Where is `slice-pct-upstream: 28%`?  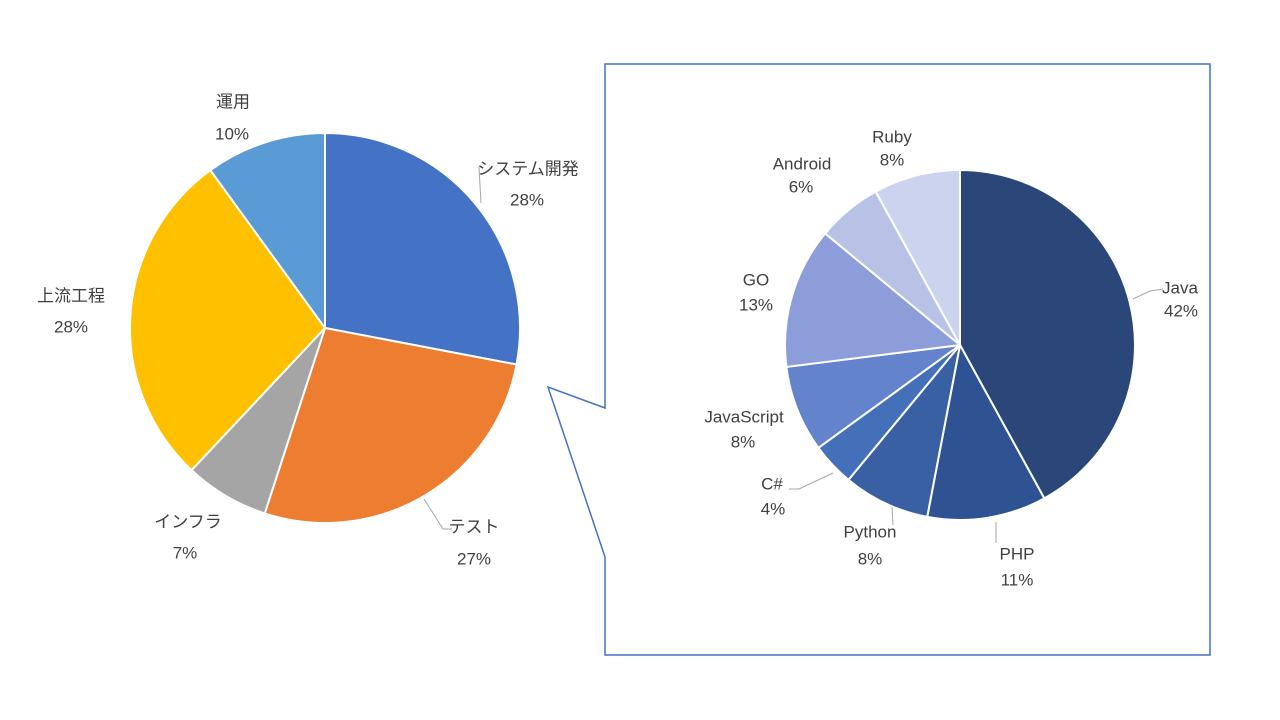
slice-pct-upstream: 28% is located at coordinates (71, 327).